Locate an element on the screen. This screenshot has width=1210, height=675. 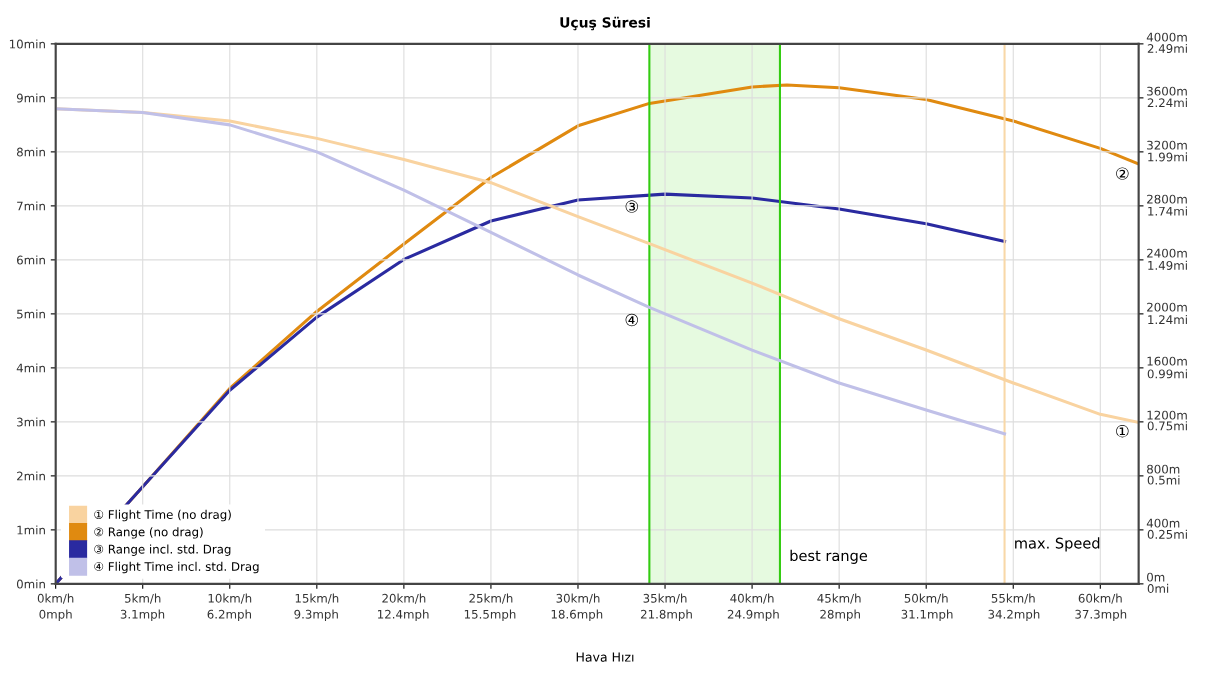
x-tick-label: 50km/h is located at coordinates (926, 598).